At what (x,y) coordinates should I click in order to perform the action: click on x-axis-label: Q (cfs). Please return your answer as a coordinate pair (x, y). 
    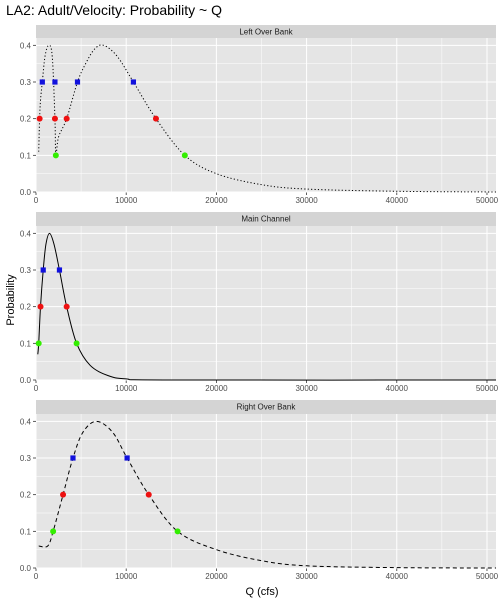
    Looking at the image, I should click on (262, 592).